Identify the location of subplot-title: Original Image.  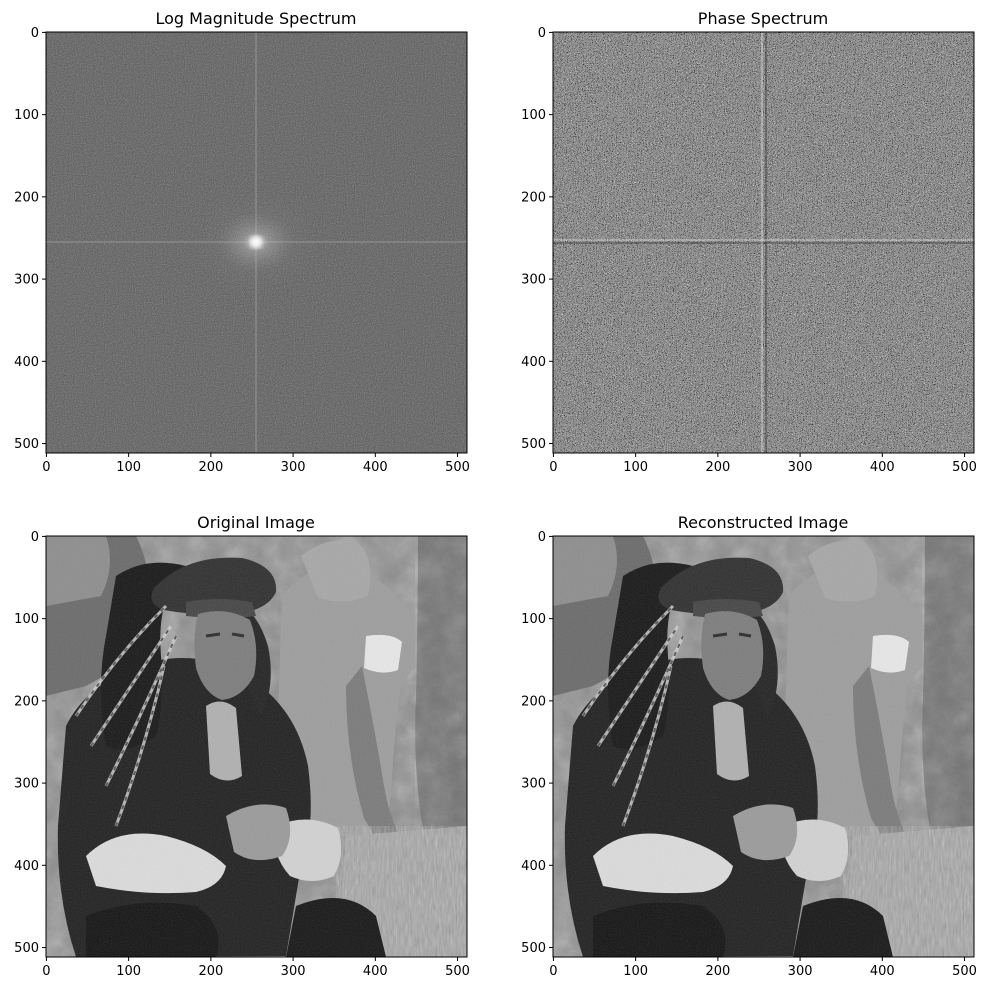
(256, 522).